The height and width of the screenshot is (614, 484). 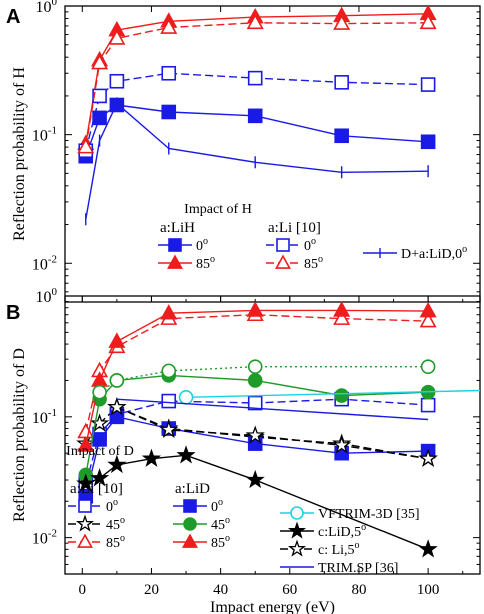 I want to click on x-tick-label: 0, so click(x=83, y=590).